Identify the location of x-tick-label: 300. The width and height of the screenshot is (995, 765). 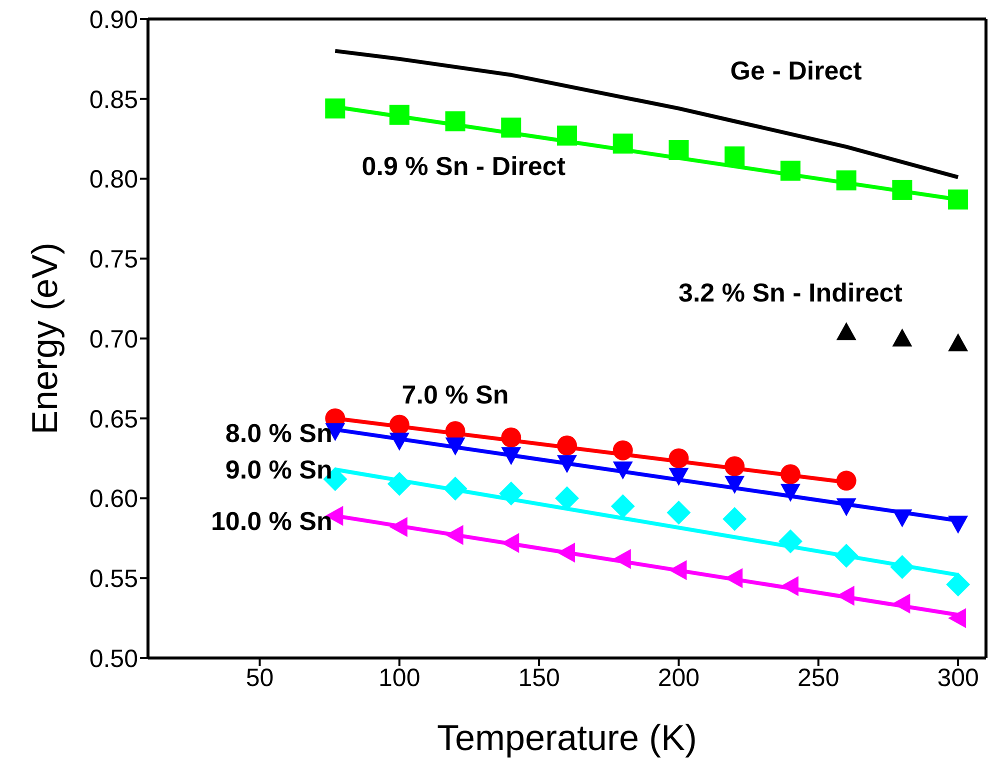
(958, 678).